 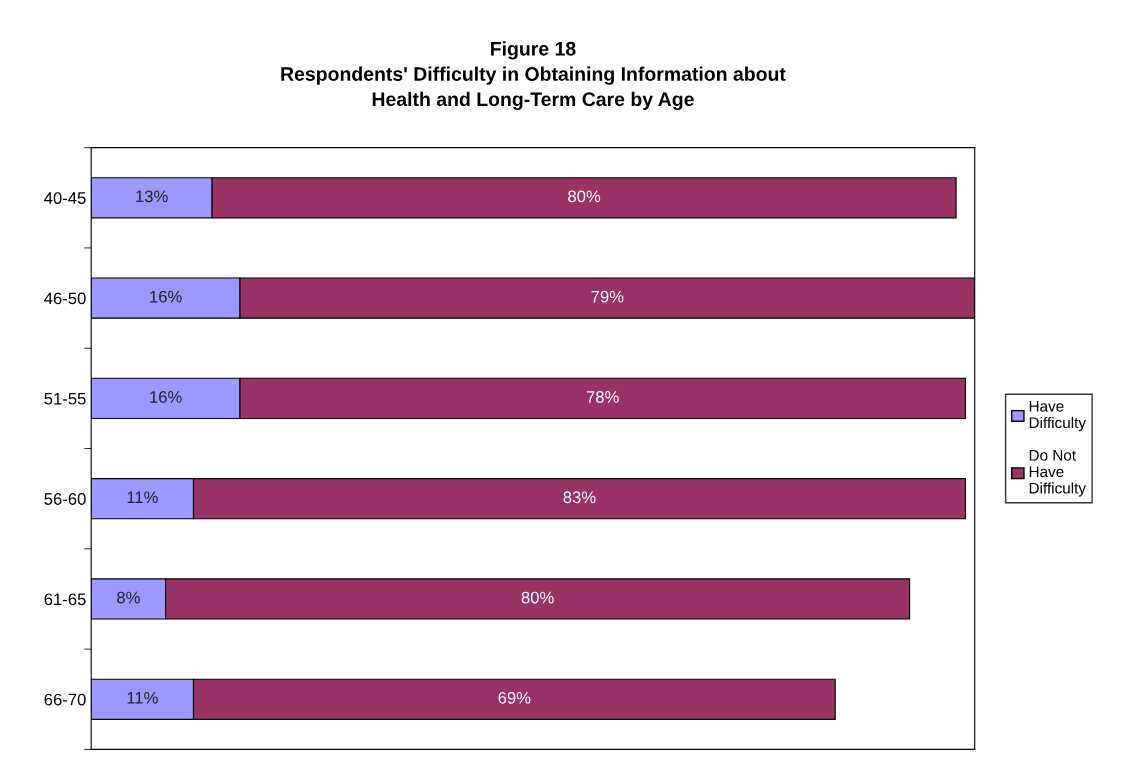 What do you see at coordinates (65, 599) in the screenshot?
I see `y-tick-label: 61-65` at bounding box center [65, 599].